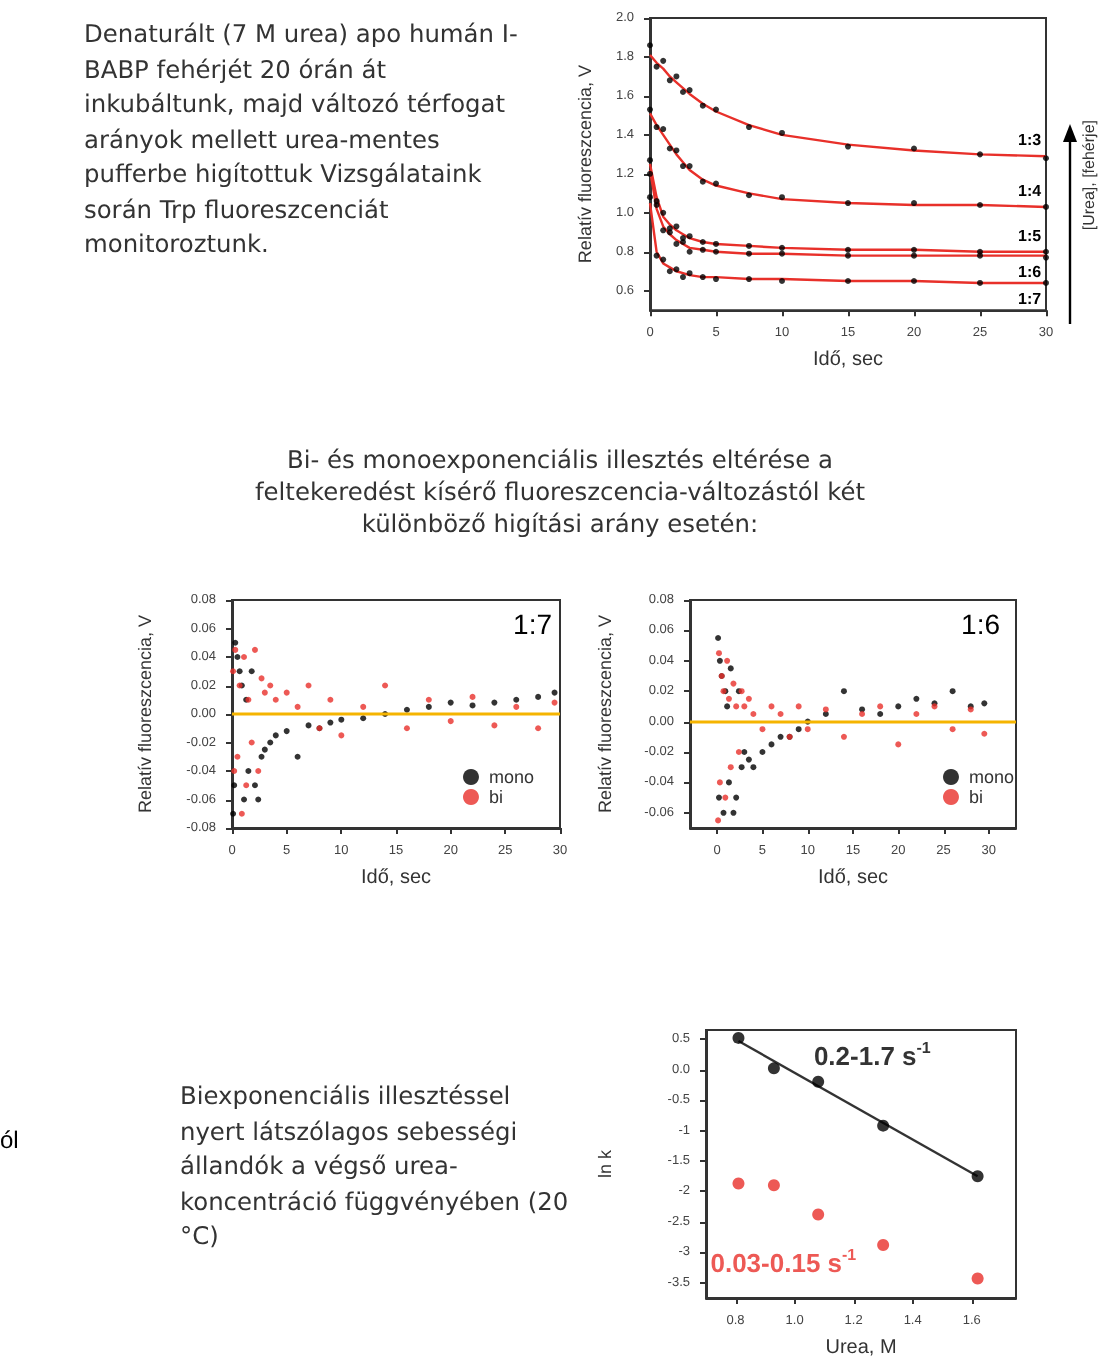 This screenshot has height=1370, width=1120. Describe the element at coordinates (302, 140) in the screenshot. I see `text: Denaturált (7 M urea) apo humán I-BABP fehérjét 20 órán át inkubáltunk, majd változó térfogat arányok mellett urea-mentes pufferbe higítottuk Vizsgálataink során Trp fluoreszcenciát monitoroztunk.` at that location.